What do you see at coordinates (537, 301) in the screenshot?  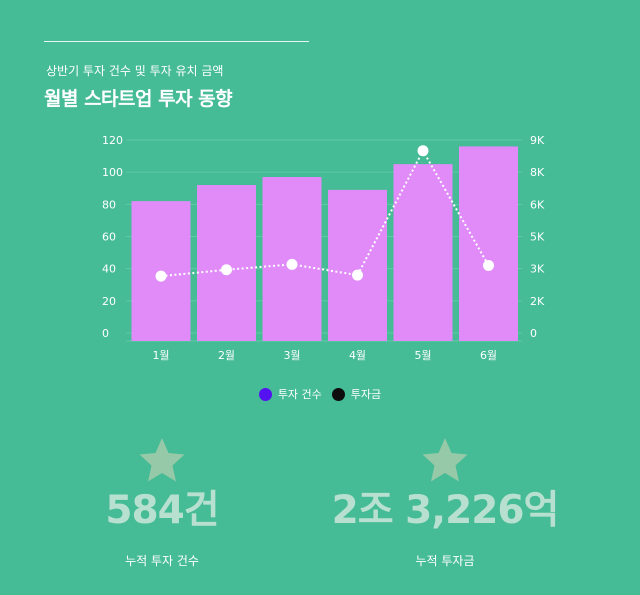 I see `right-tick-label: 2K` at bounding box center [537, 301].